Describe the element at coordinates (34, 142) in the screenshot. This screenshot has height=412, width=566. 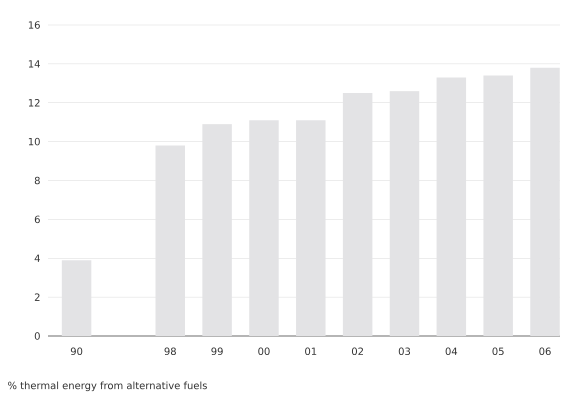
I see `y-tick-label: 10` at that location.